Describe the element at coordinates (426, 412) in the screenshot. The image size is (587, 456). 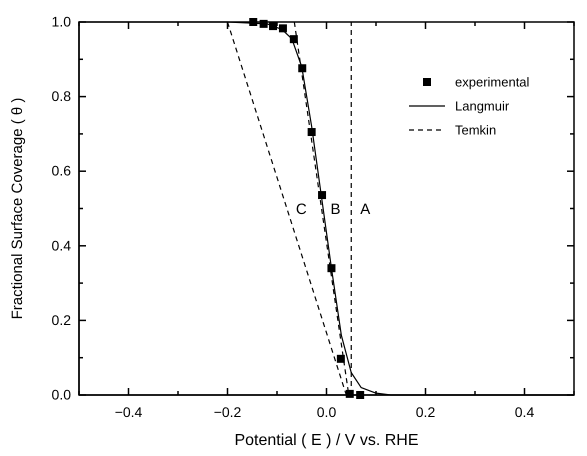
I see `x-tick-label: 0.2` at that location.